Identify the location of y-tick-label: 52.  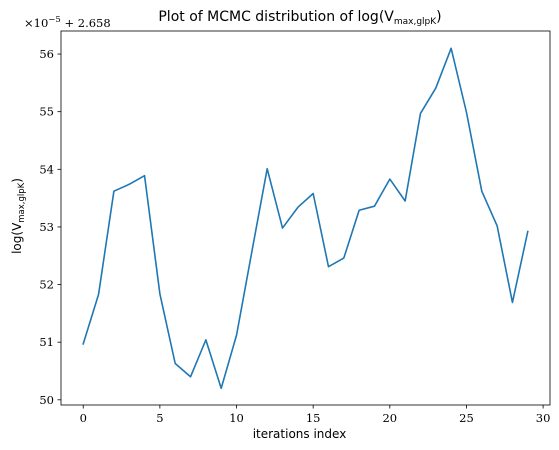
(46, 285).